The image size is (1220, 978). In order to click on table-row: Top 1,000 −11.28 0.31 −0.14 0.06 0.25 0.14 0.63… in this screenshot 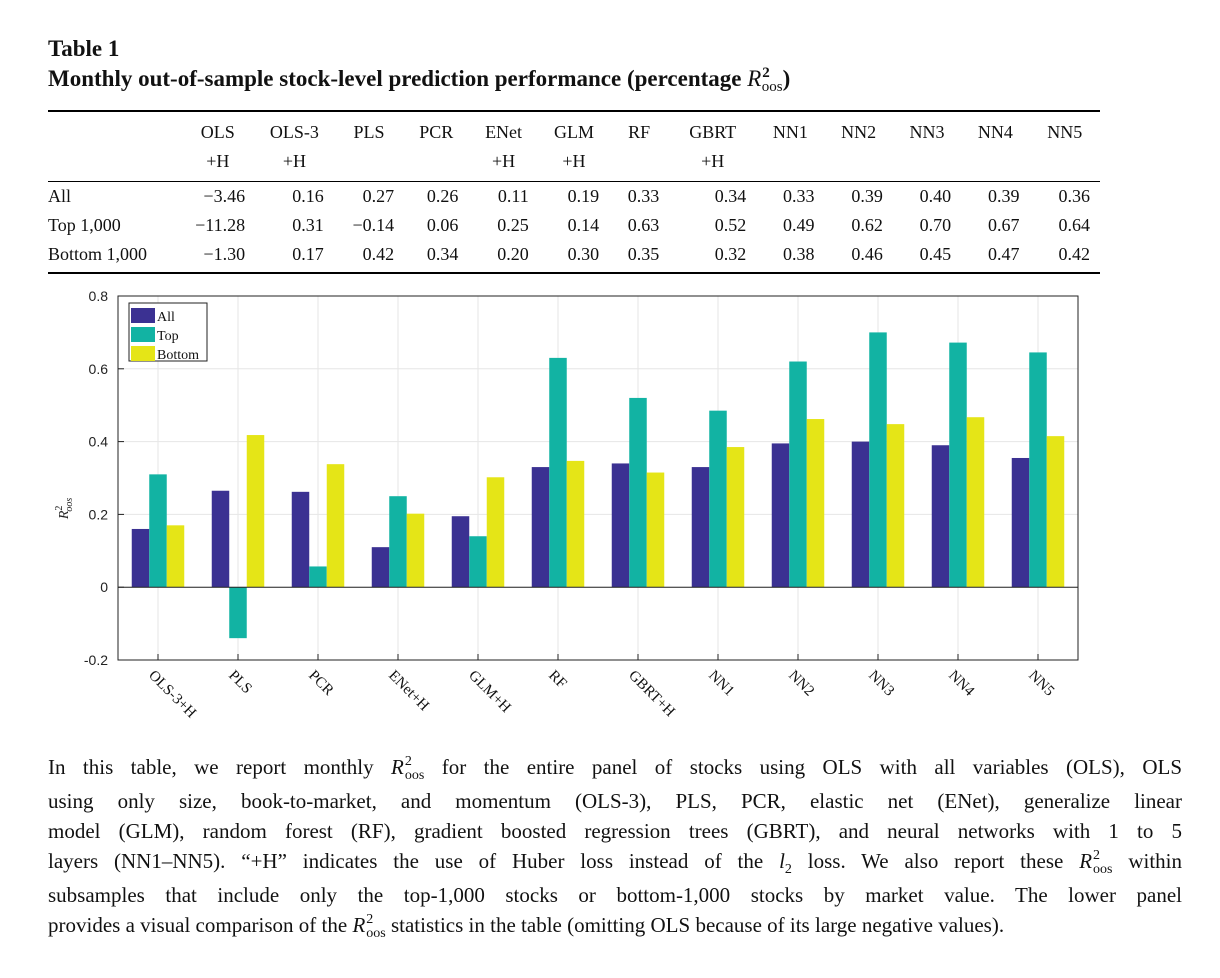, I will do `click(574, 225)`.